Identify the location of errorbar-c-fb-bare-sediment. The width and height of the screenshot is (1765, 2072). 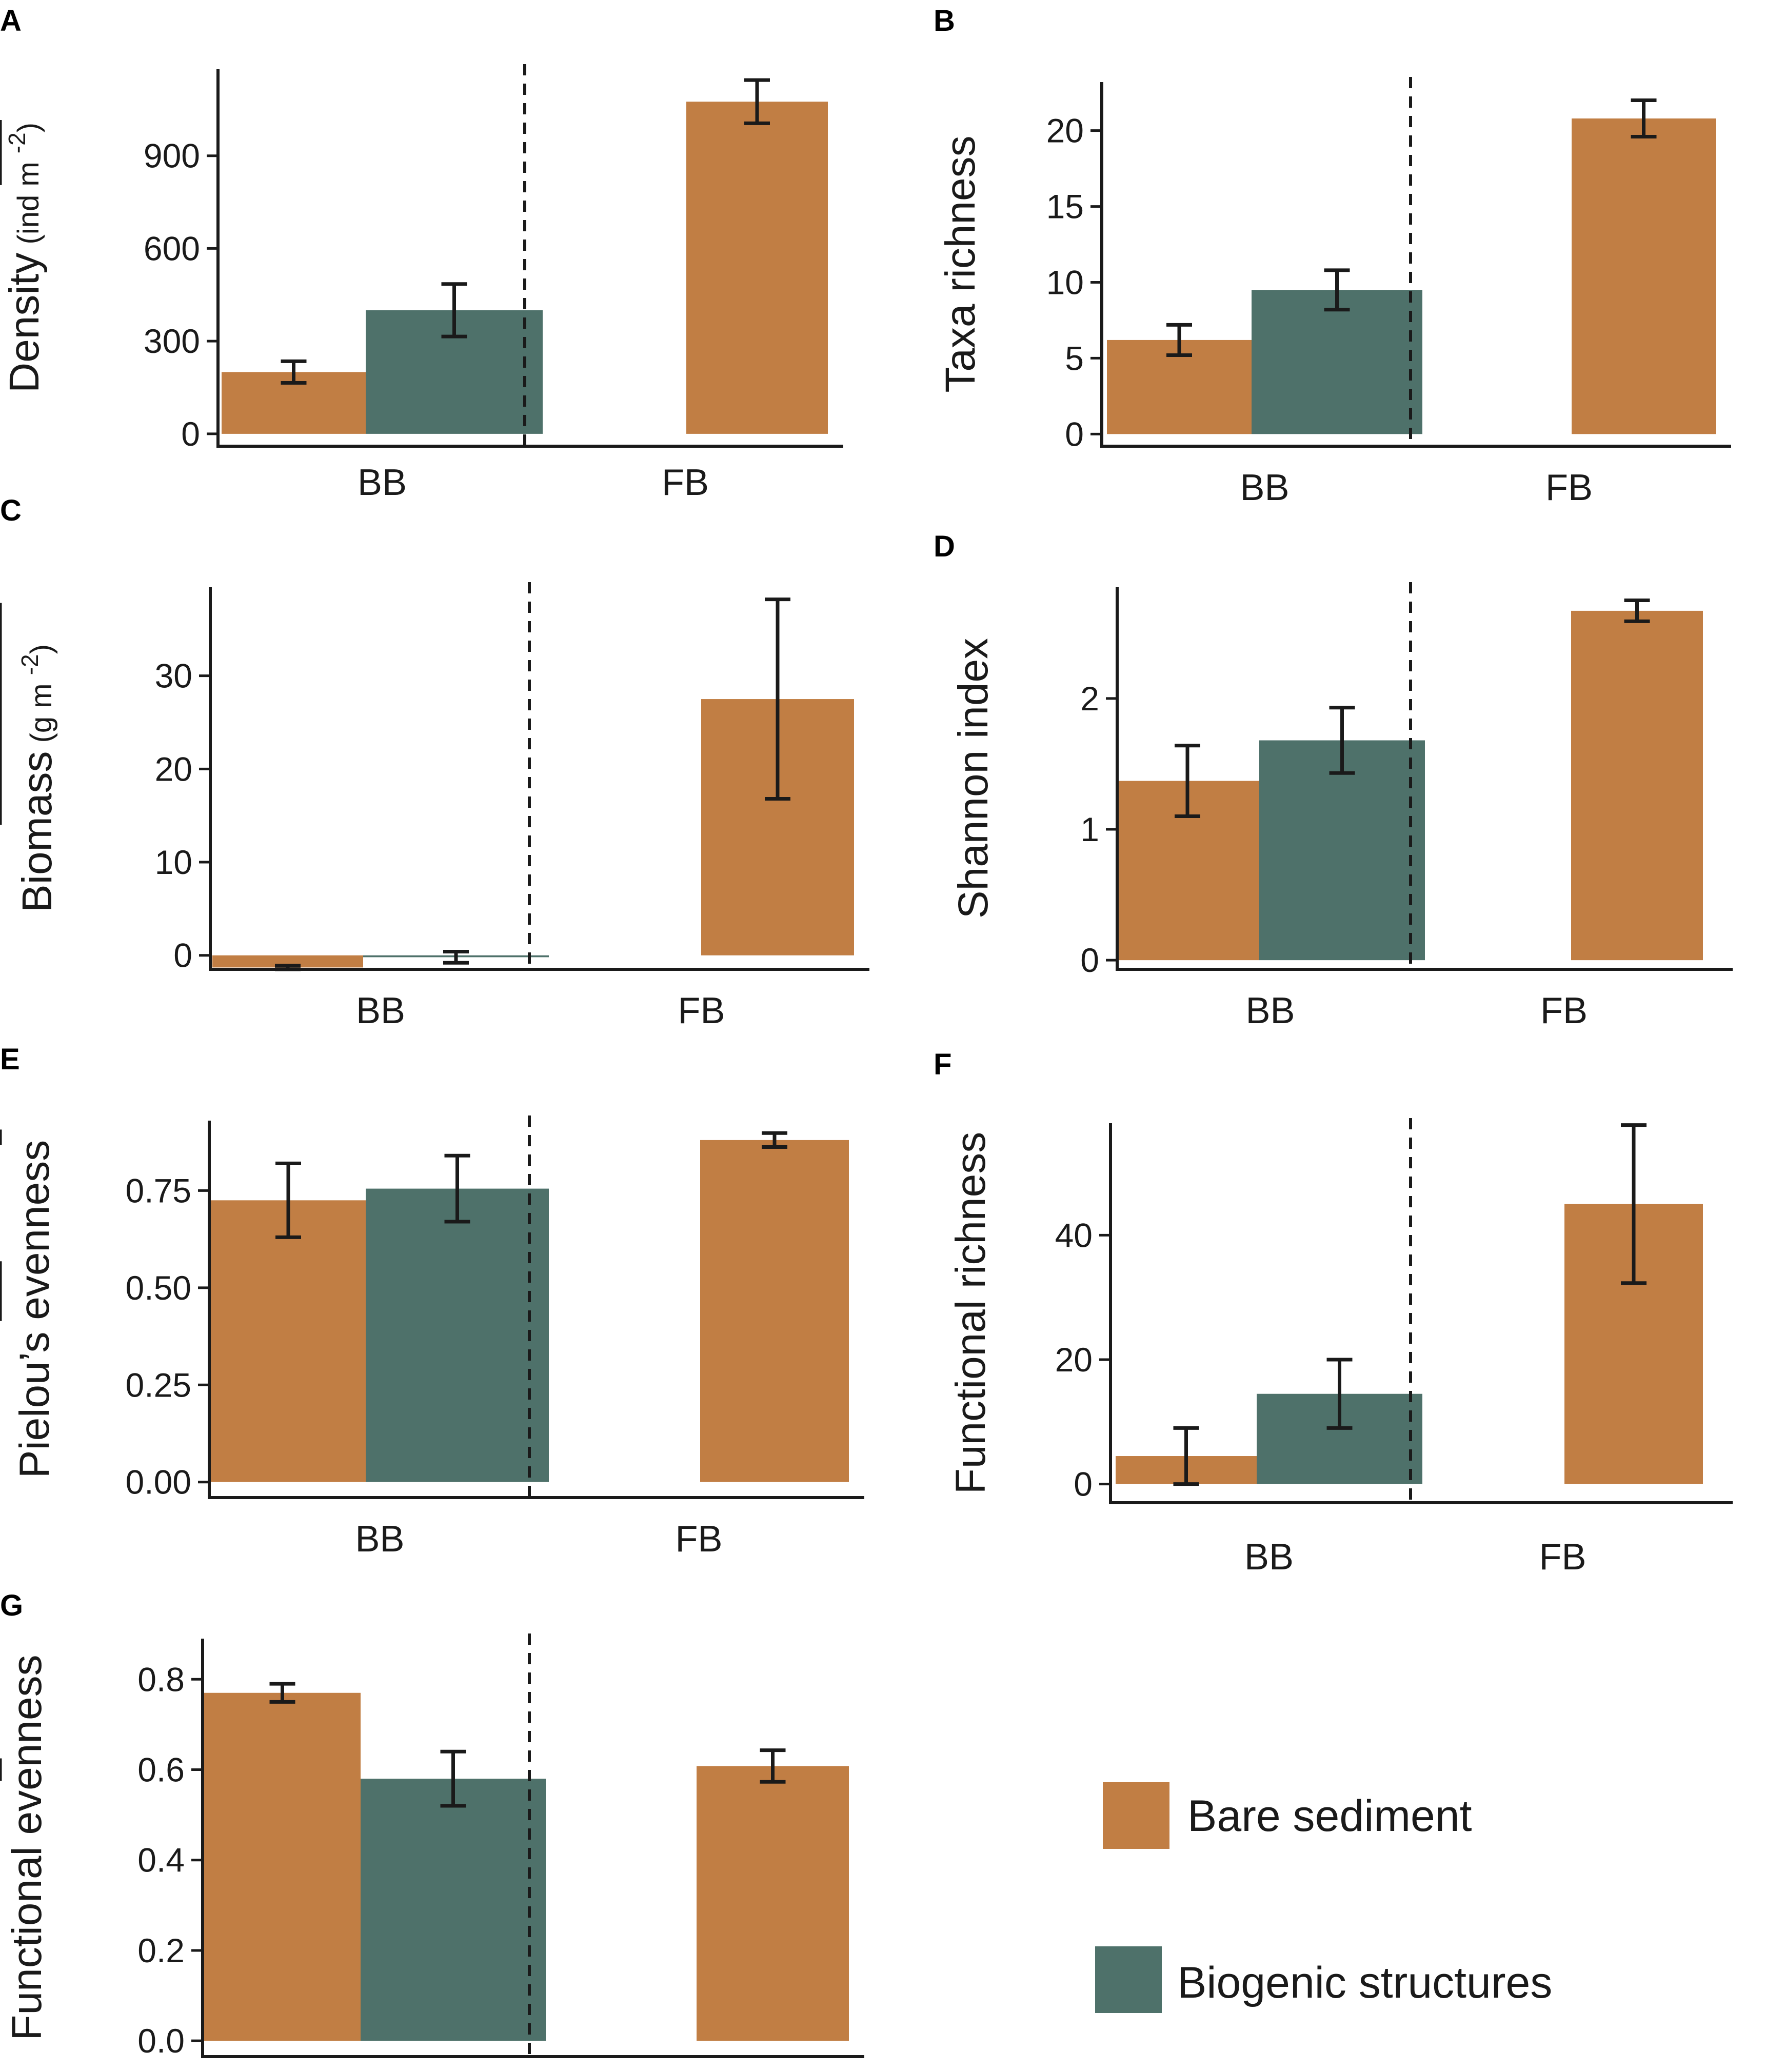
(777, 699).